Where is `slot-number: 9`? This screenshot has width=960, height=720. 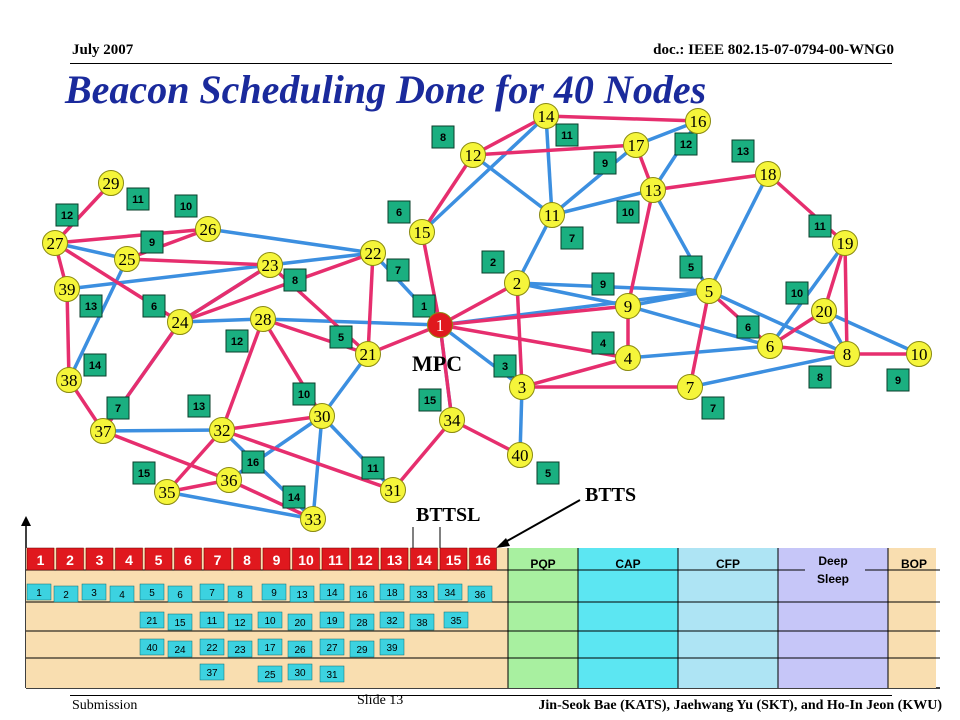 slot-number: 9 is located at coordinates (277, 560).